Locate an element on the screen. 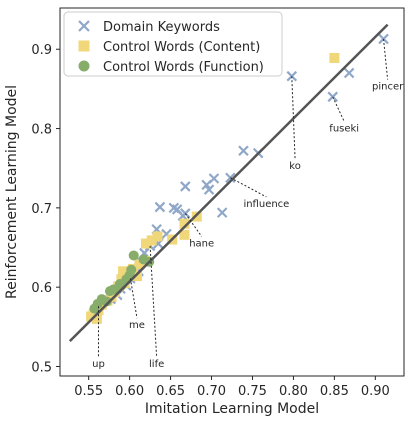 This screenshot has height=423, width=414. x-axis-label: Imitation Learning Model is located at coordinates (232, 409).